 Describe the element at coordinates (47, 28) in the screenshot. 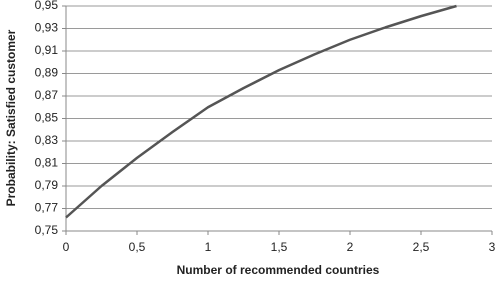

I see `y-tick-label: 0,93` at that location.